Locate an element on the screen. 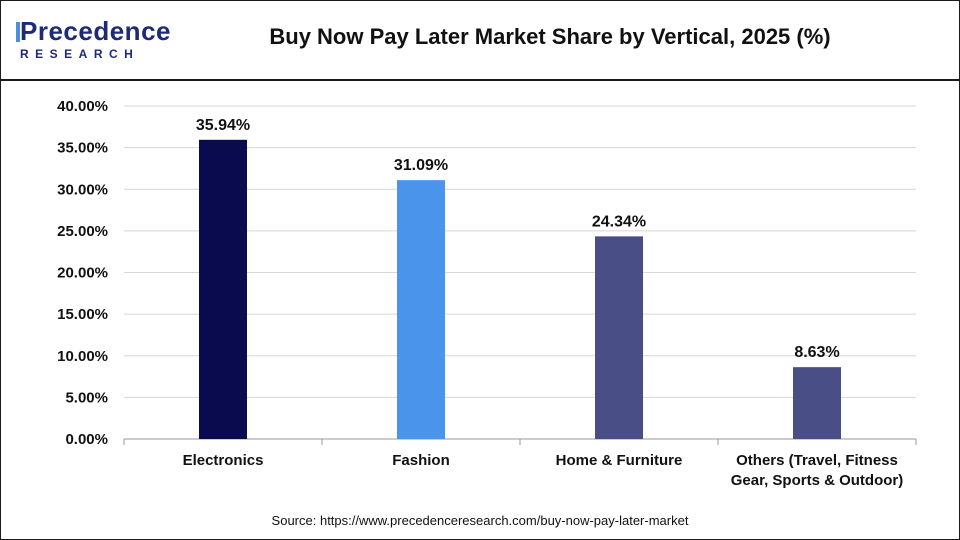  header-divider is located at coordinates (480, 80).